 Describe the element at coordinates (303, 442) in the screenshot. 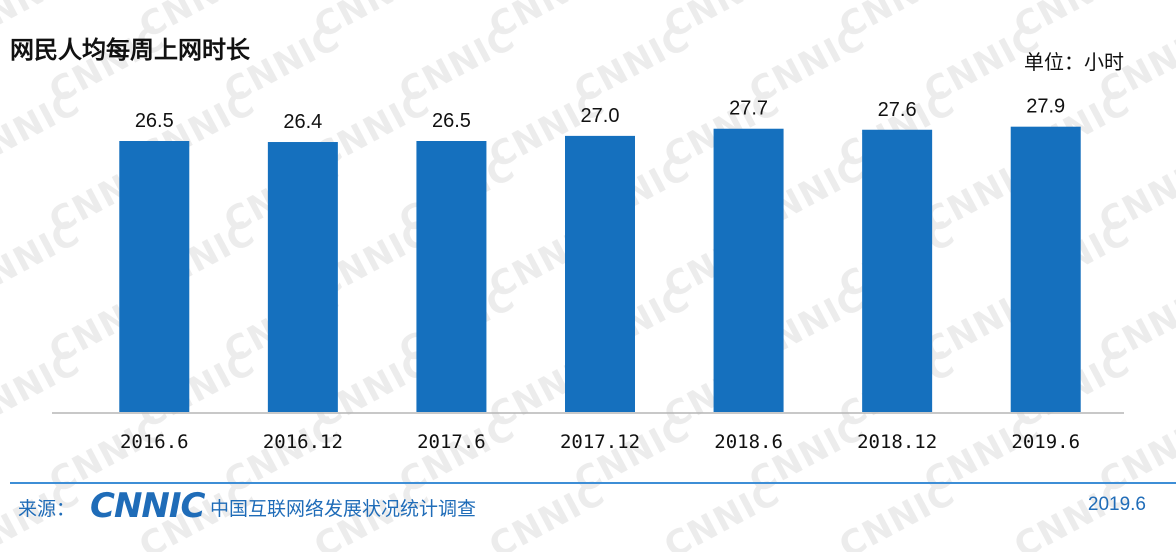

I see `x-tick-label: 2016.12` at that location.